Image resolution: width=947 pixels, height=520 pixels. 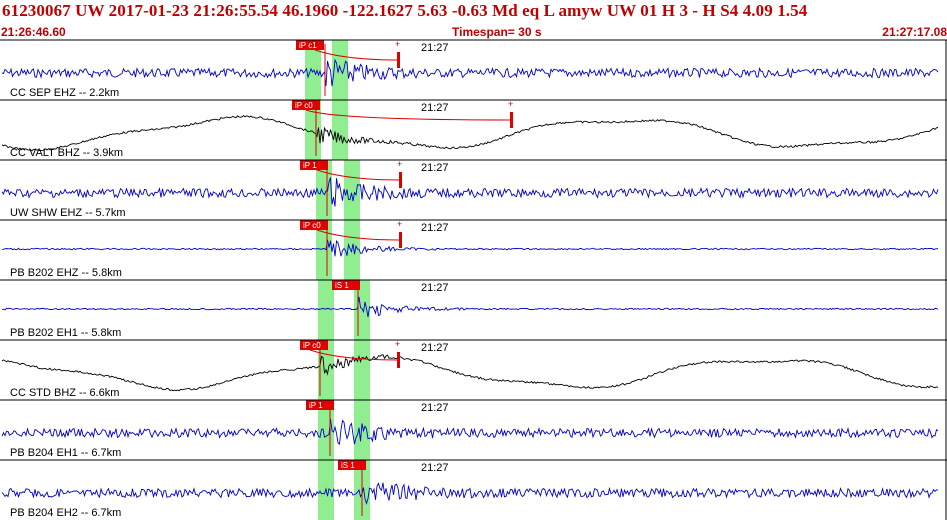 I want to click on trace-channel-label: PB B202 EH1 -- 5.8km, so click(x=65, y=333).